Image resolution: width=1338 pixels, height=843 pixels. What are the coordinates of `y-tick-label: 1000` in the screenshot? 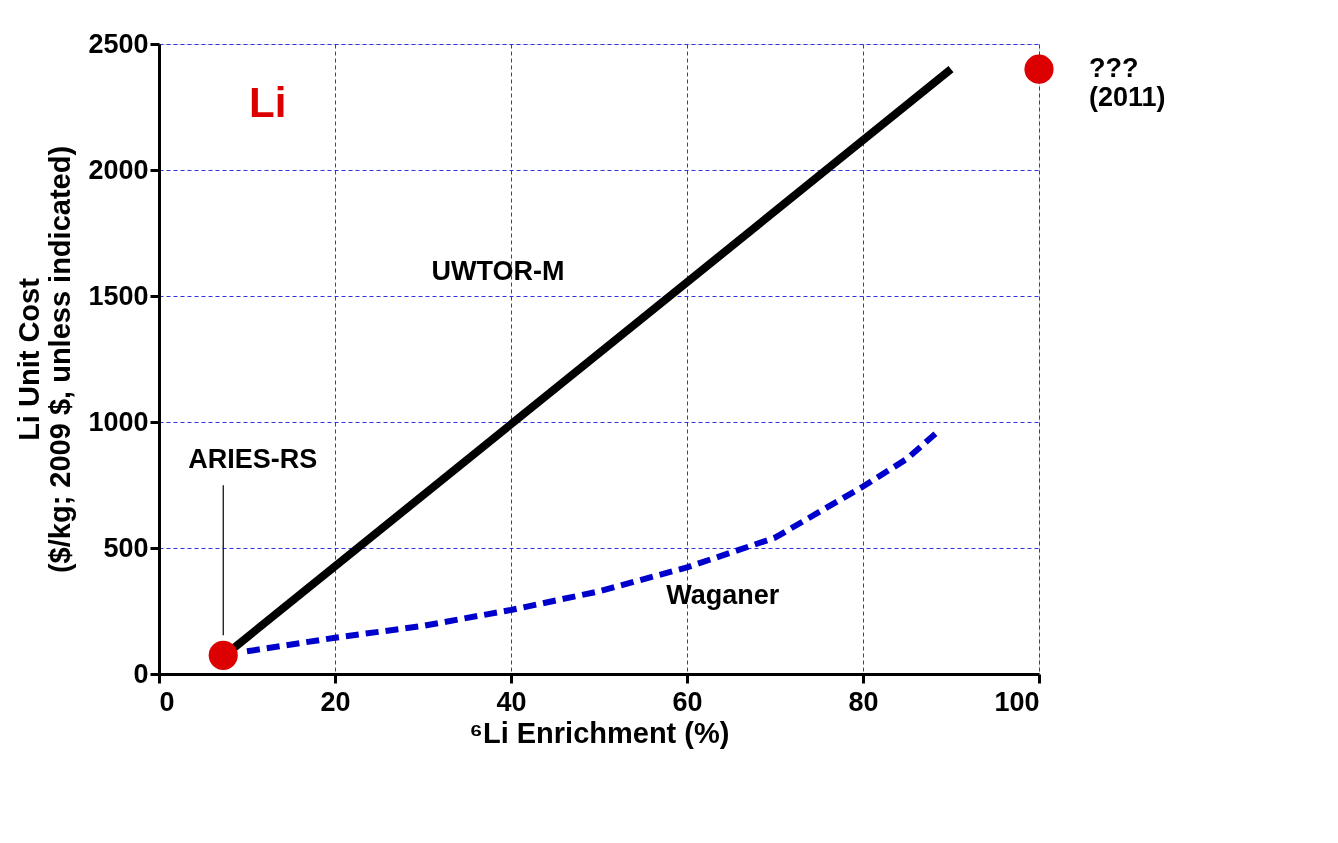 It's located at (118, 421).